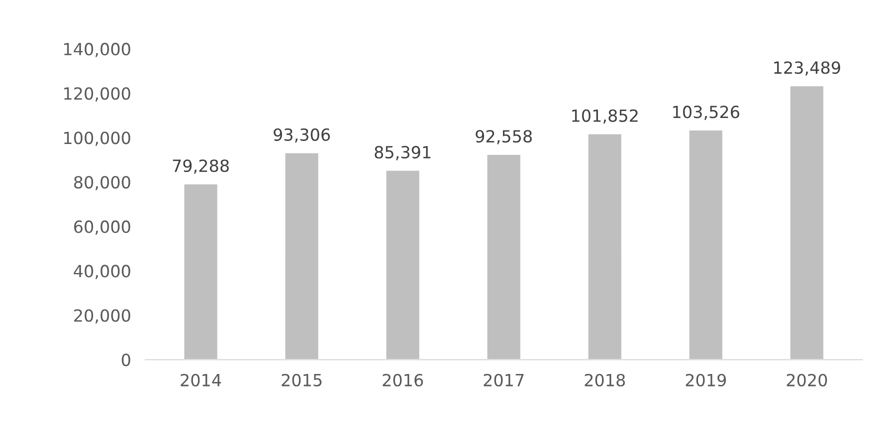  What do you see at coordinates (126, 360) in the screenshot?
I see `y-tick-label: 0` at bounding box center [126, 360].